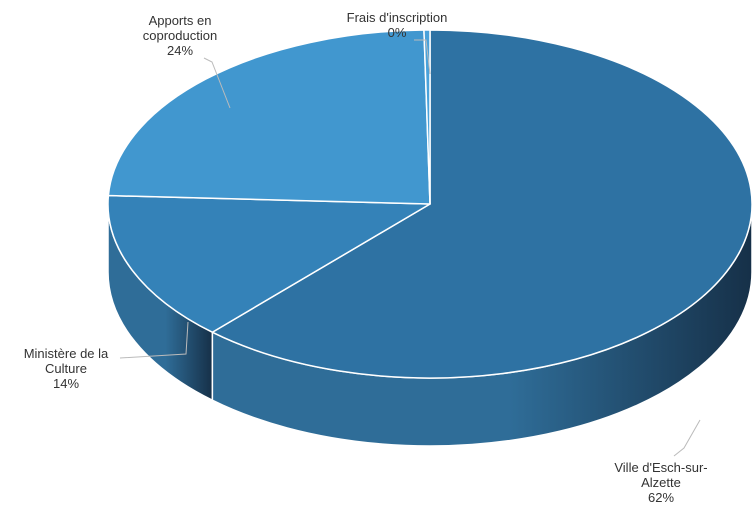  I want to click on slice-label-minist-re-de-la-culture: Ministère de la, so click(66, 353).